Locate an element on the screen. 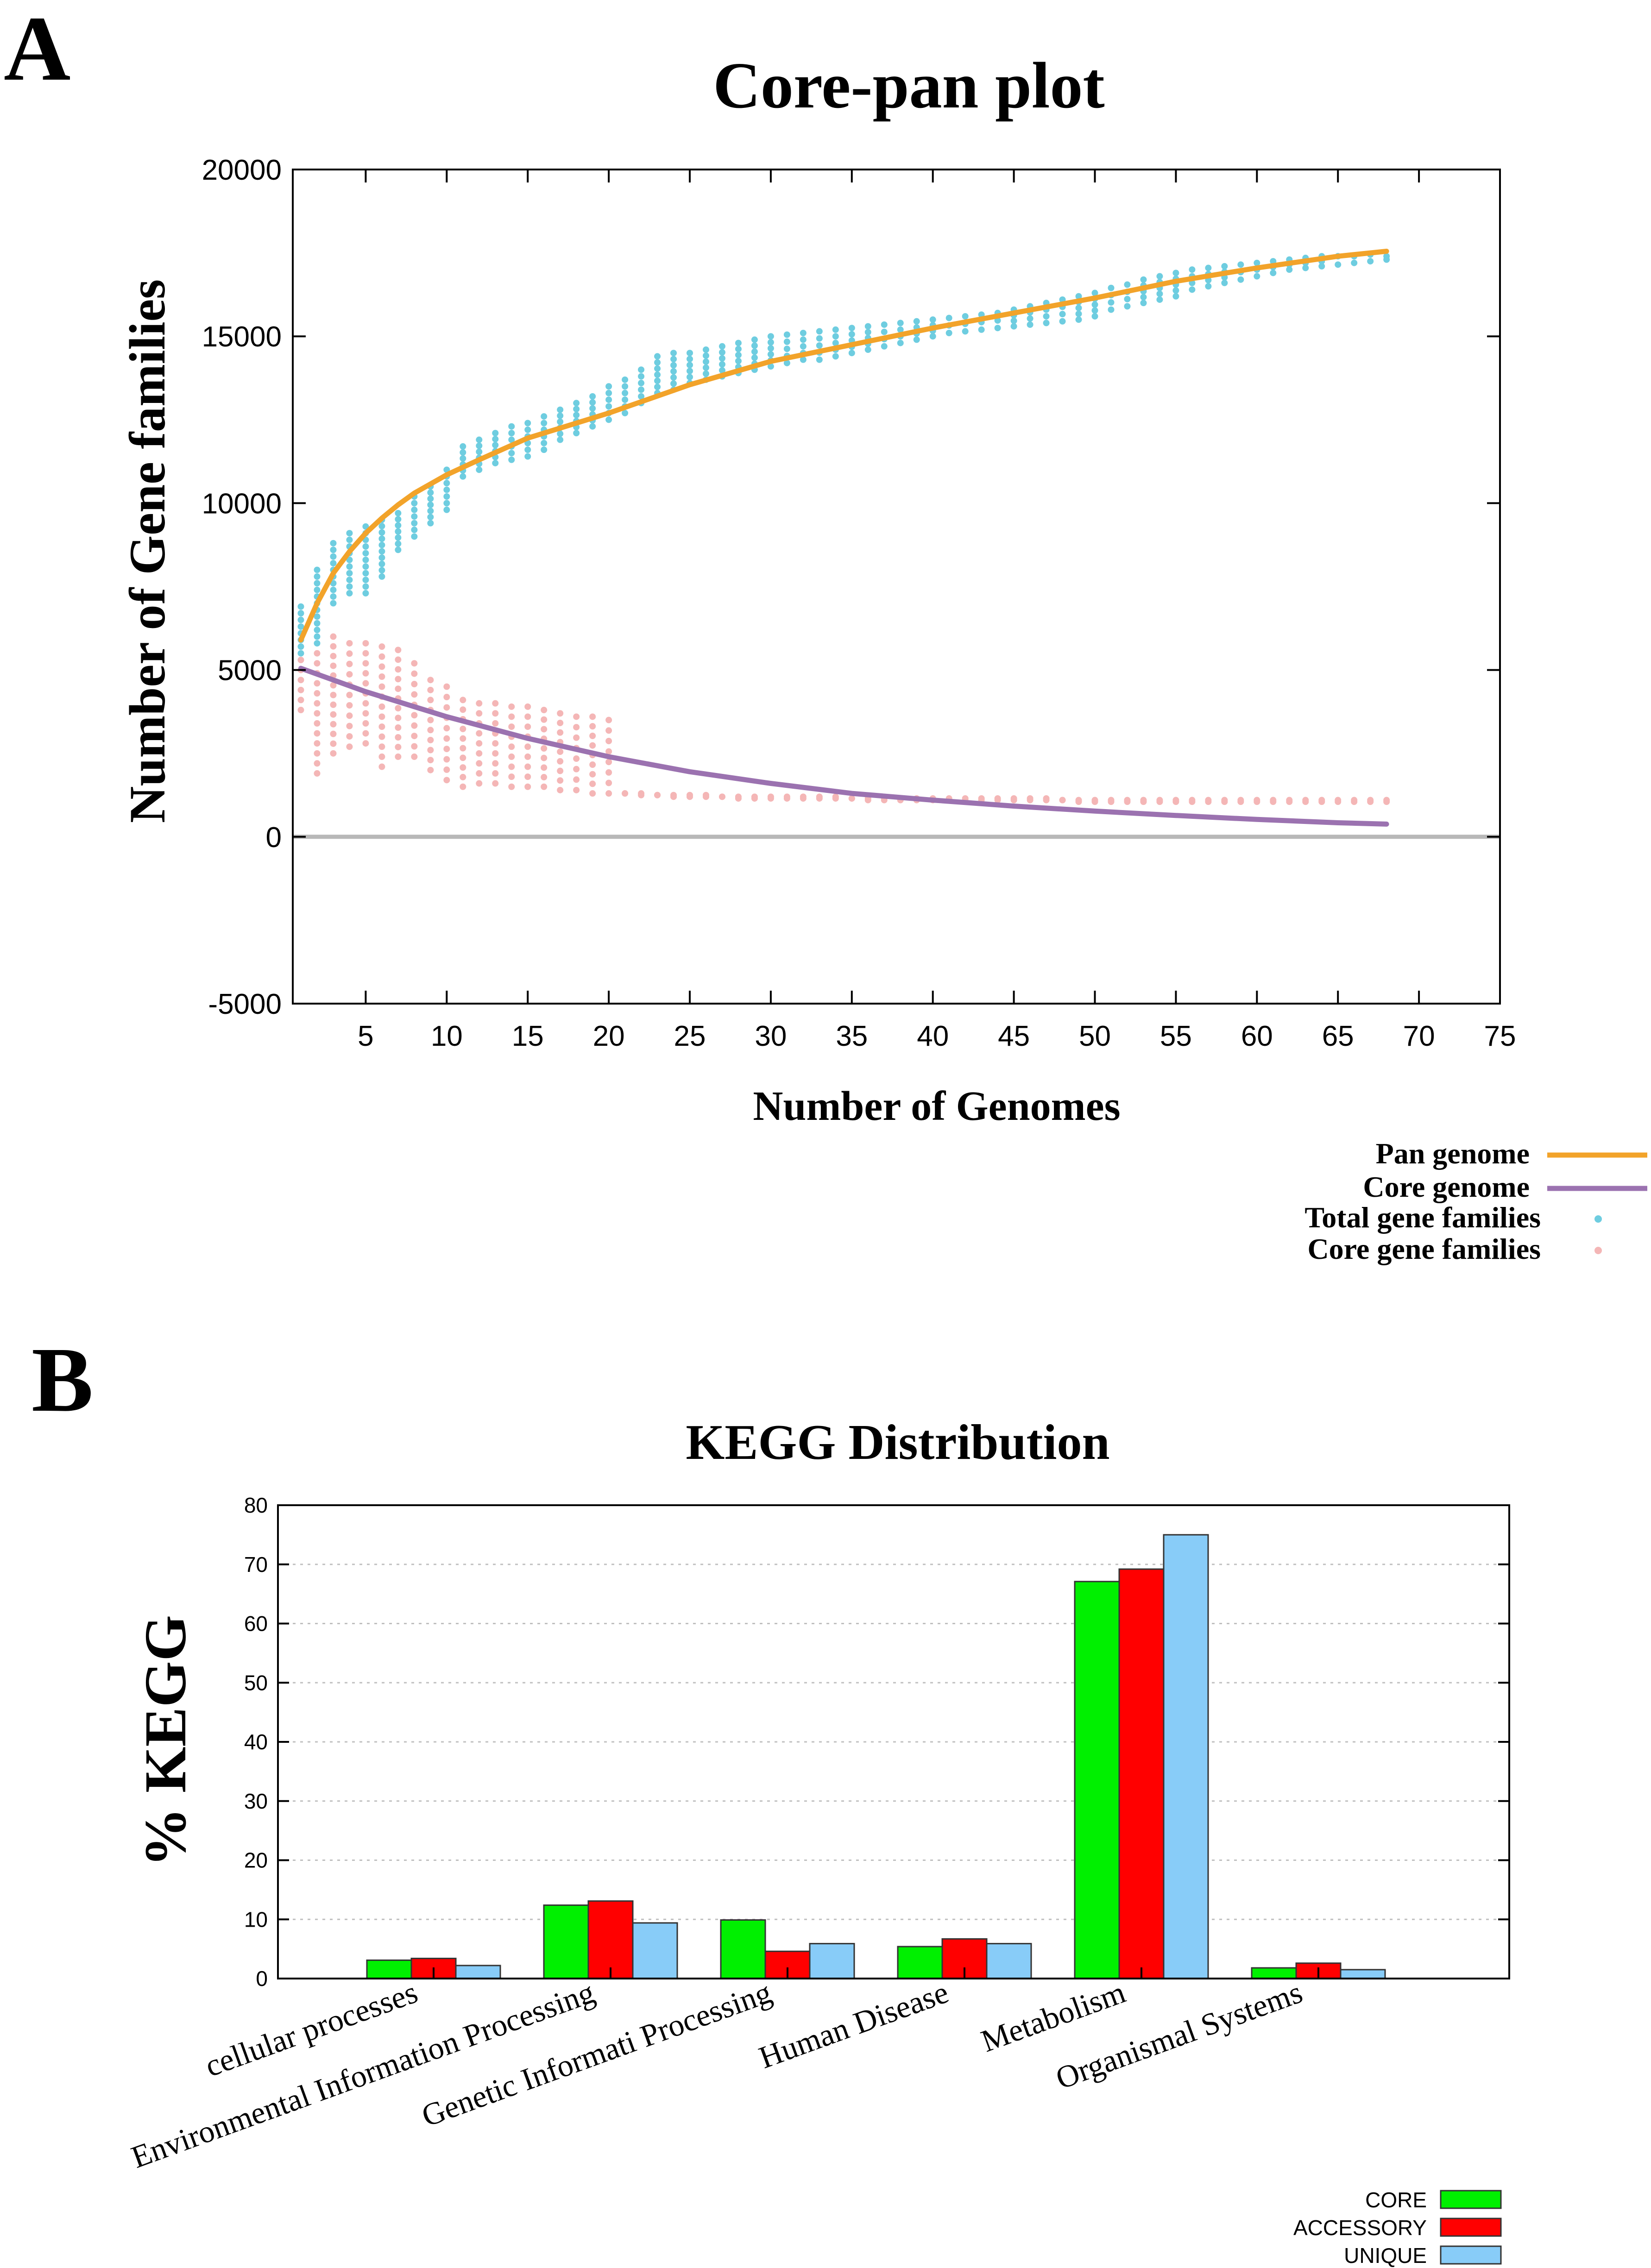 This screenshot has width=1651, height=2268. y-tick-label-b: 60 is located at coordinates (256, 1624).